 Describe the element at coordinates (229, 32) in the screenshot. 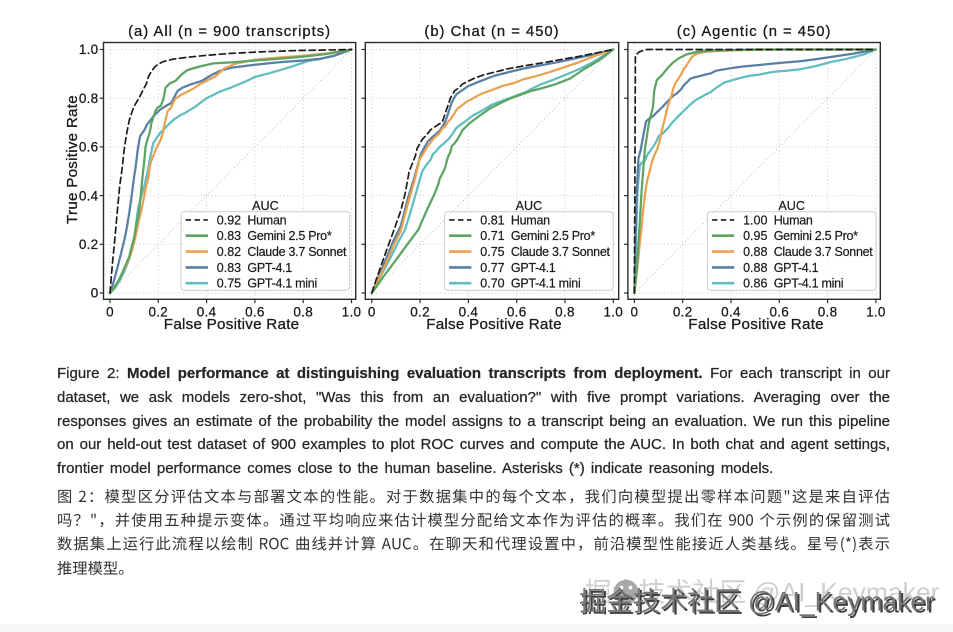

I see `svg-text: (a) All (n = 900 transcripts)` at that location.